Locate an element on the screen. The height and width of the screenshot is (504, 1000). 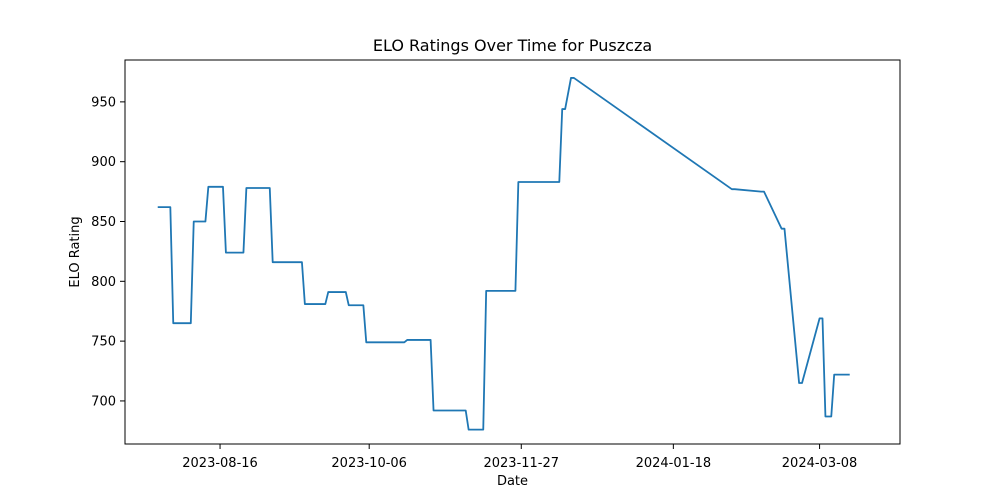
y-tick-label: 750 is located at coordinates (103, 342).